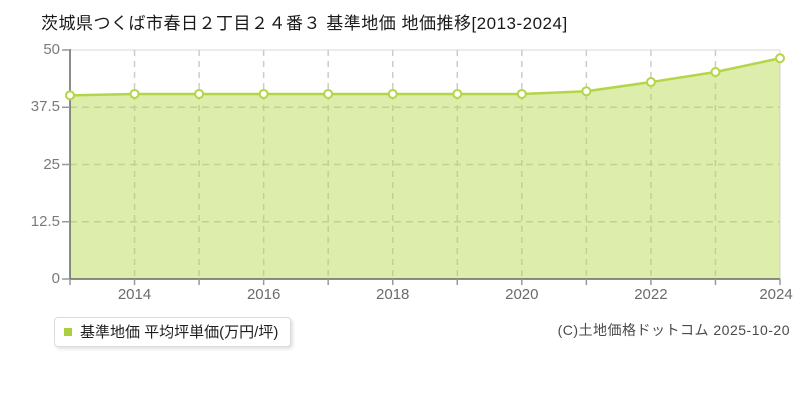 The height and width of the screenshot is (400, 800). Describe the element at coordinates (780, 58) in the screenshot. I see `data-point-2024` at that location.